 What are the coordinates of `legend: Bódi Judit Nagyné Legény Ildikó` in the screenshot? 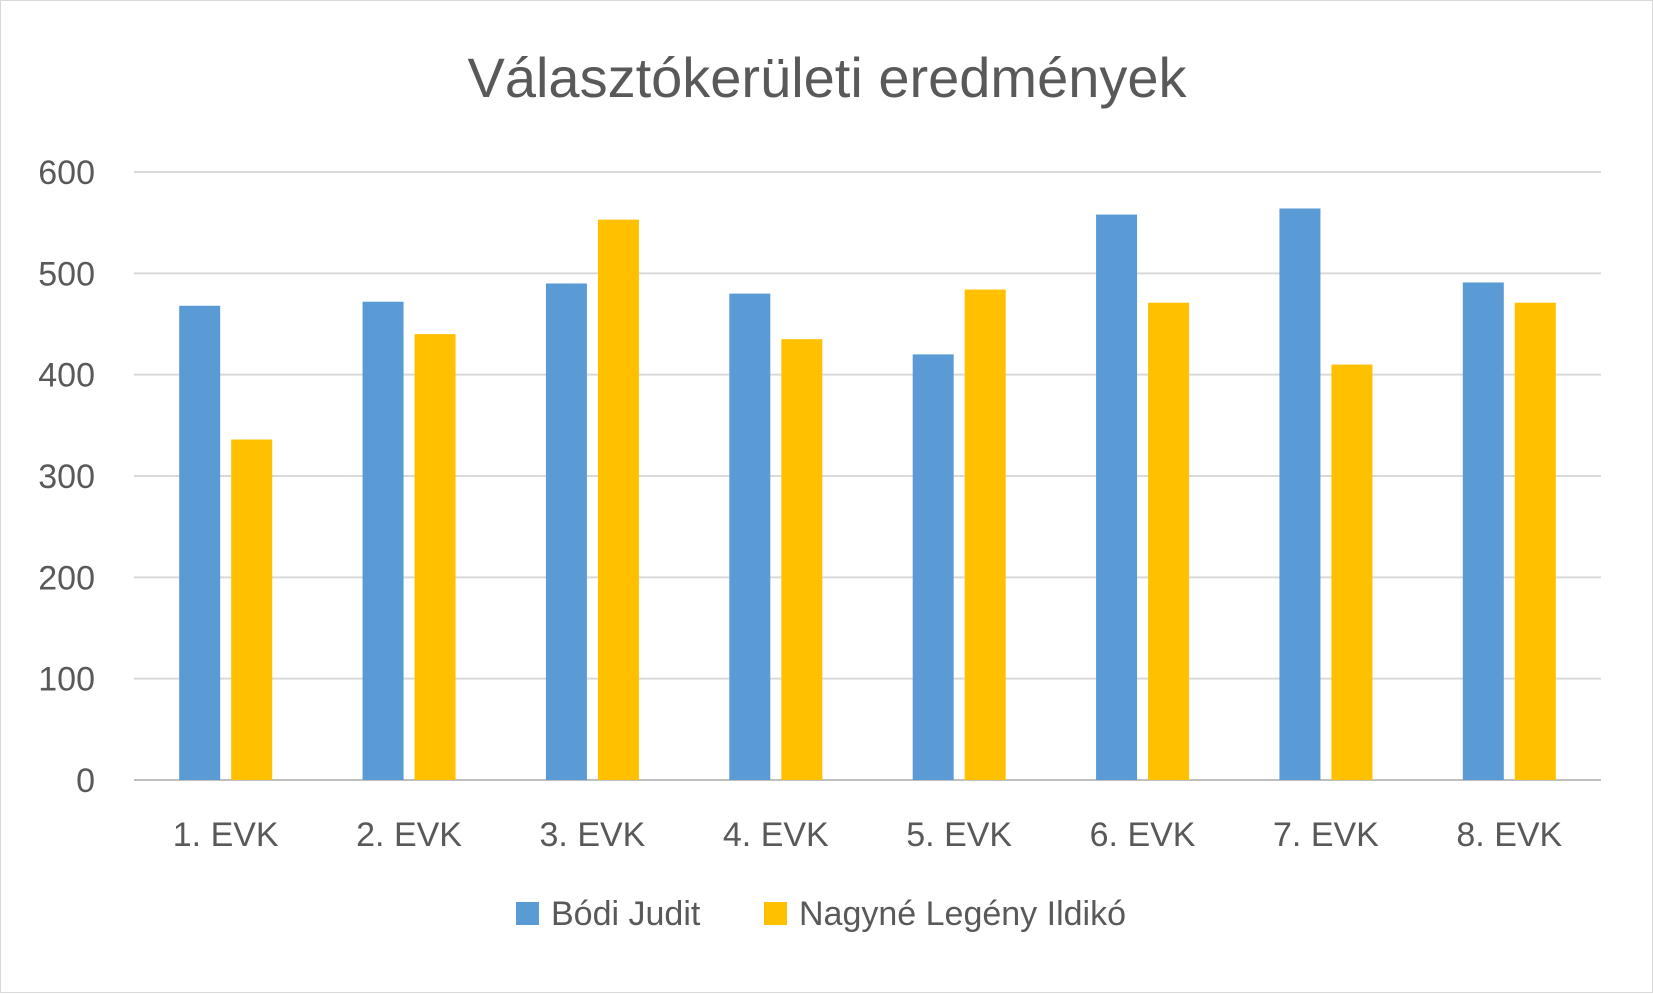 It's located at (821, 914).